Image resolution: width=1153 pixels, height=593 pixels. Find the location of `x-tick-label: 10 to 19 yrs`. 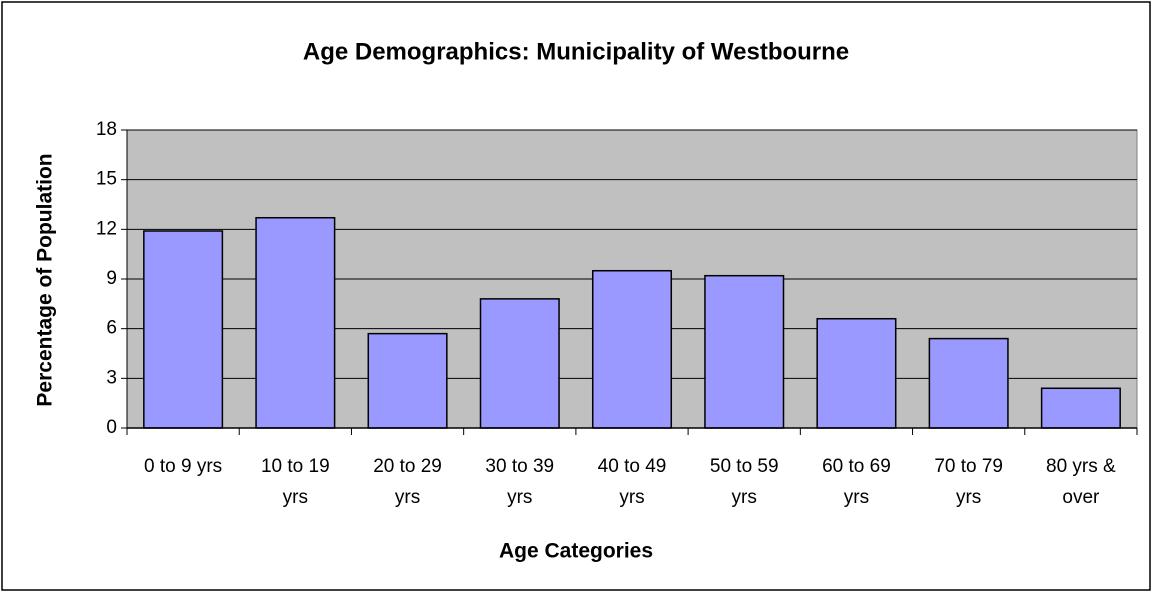

x-tick-label: 10 to 19 yrs is located at coordinates (295, 482).